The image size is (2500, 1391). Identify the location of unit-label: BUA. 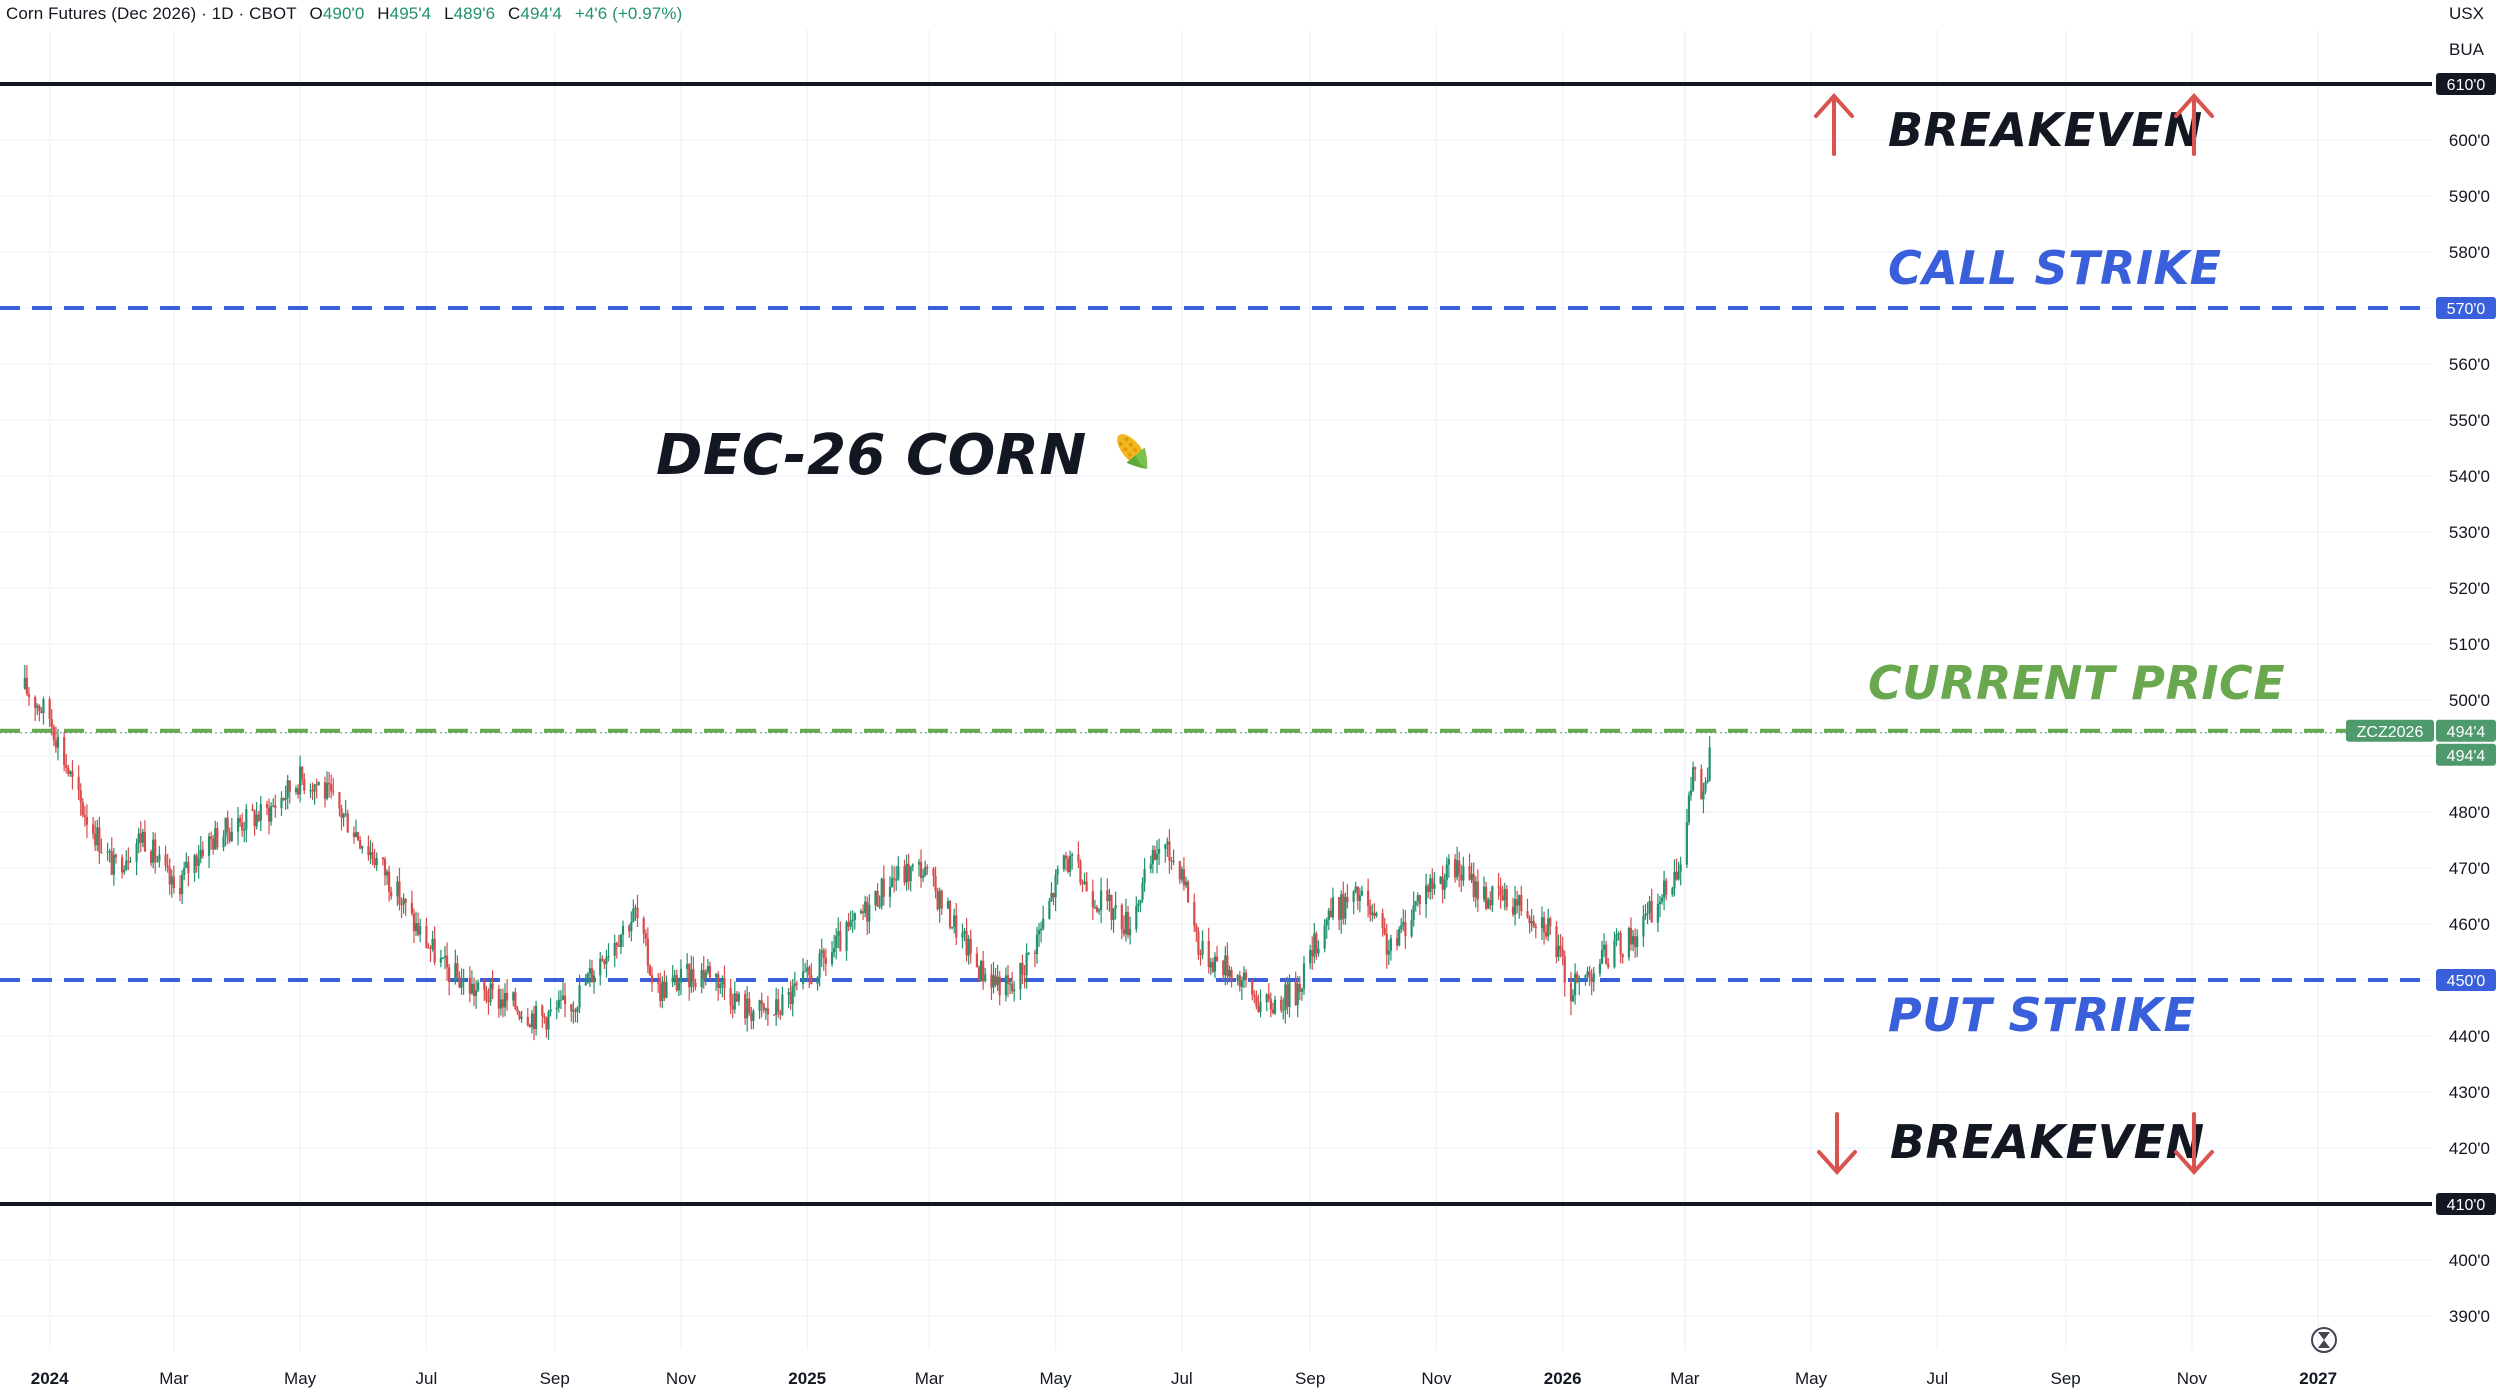
(2466, 49).